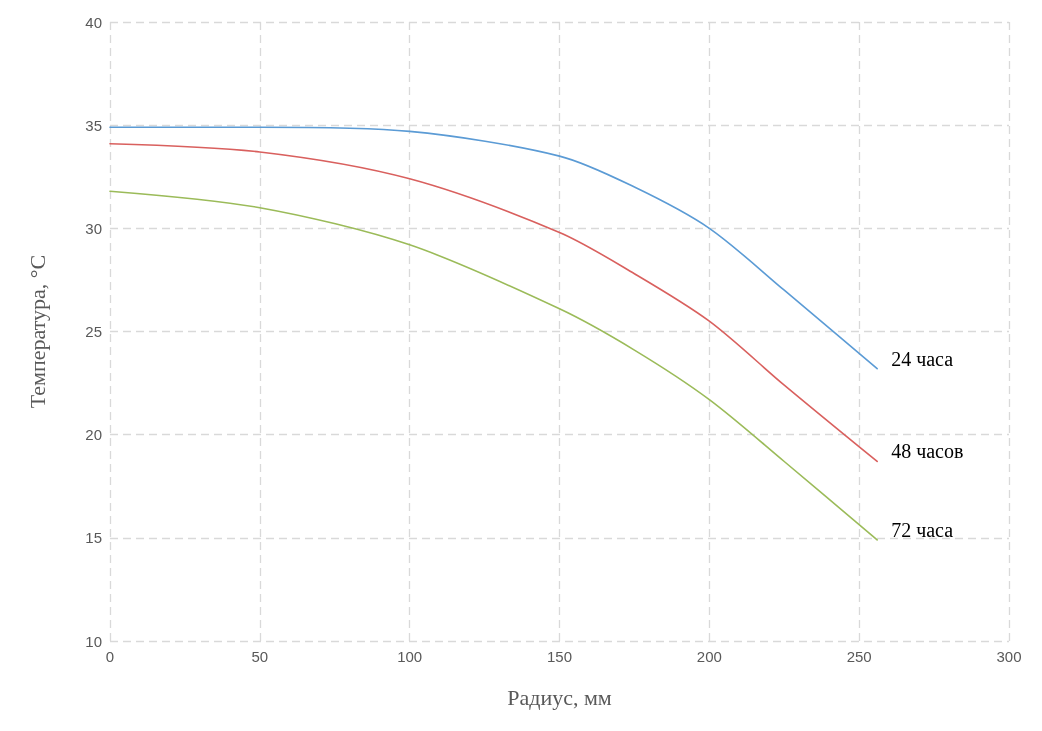 This screenshot has width=1042, height=731. I want to click on y-tick-label: 30, so click(93, 228).